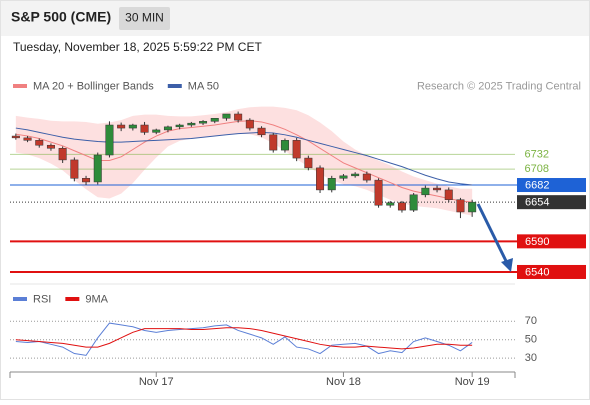  What do you see at coordinates (537, 154) in the screenshot?
I see `level-label: 6732` at bounding box center [537, 154].